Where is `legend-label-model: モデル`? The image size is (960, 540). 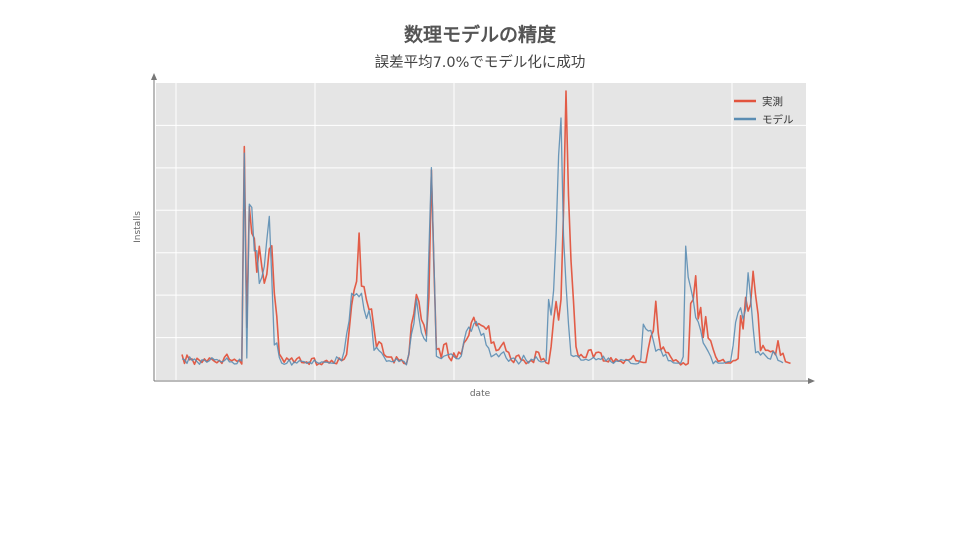 legend-label-model: モデル is located at coordinates (778, 119).